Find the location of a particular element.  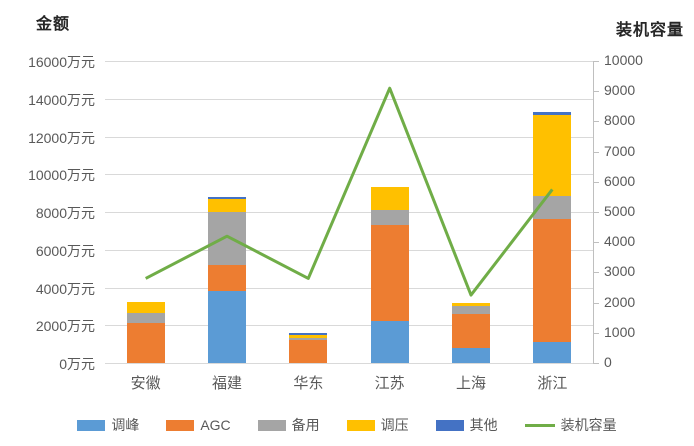

y-axis-right-label: 8000 is located at coordinates (620, 120).